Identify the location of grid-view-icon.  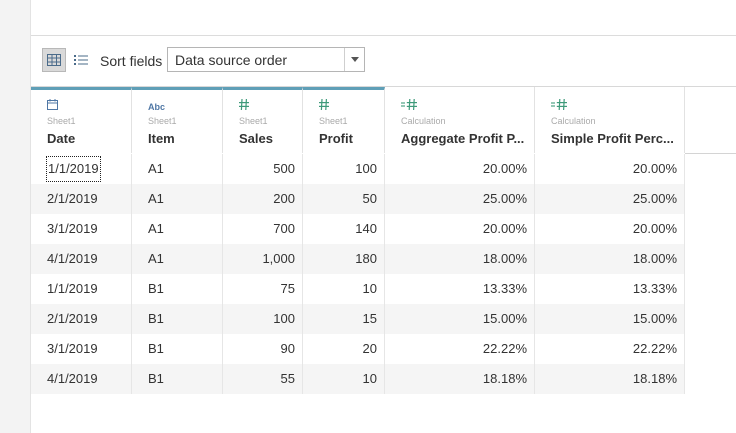
(54, 60).